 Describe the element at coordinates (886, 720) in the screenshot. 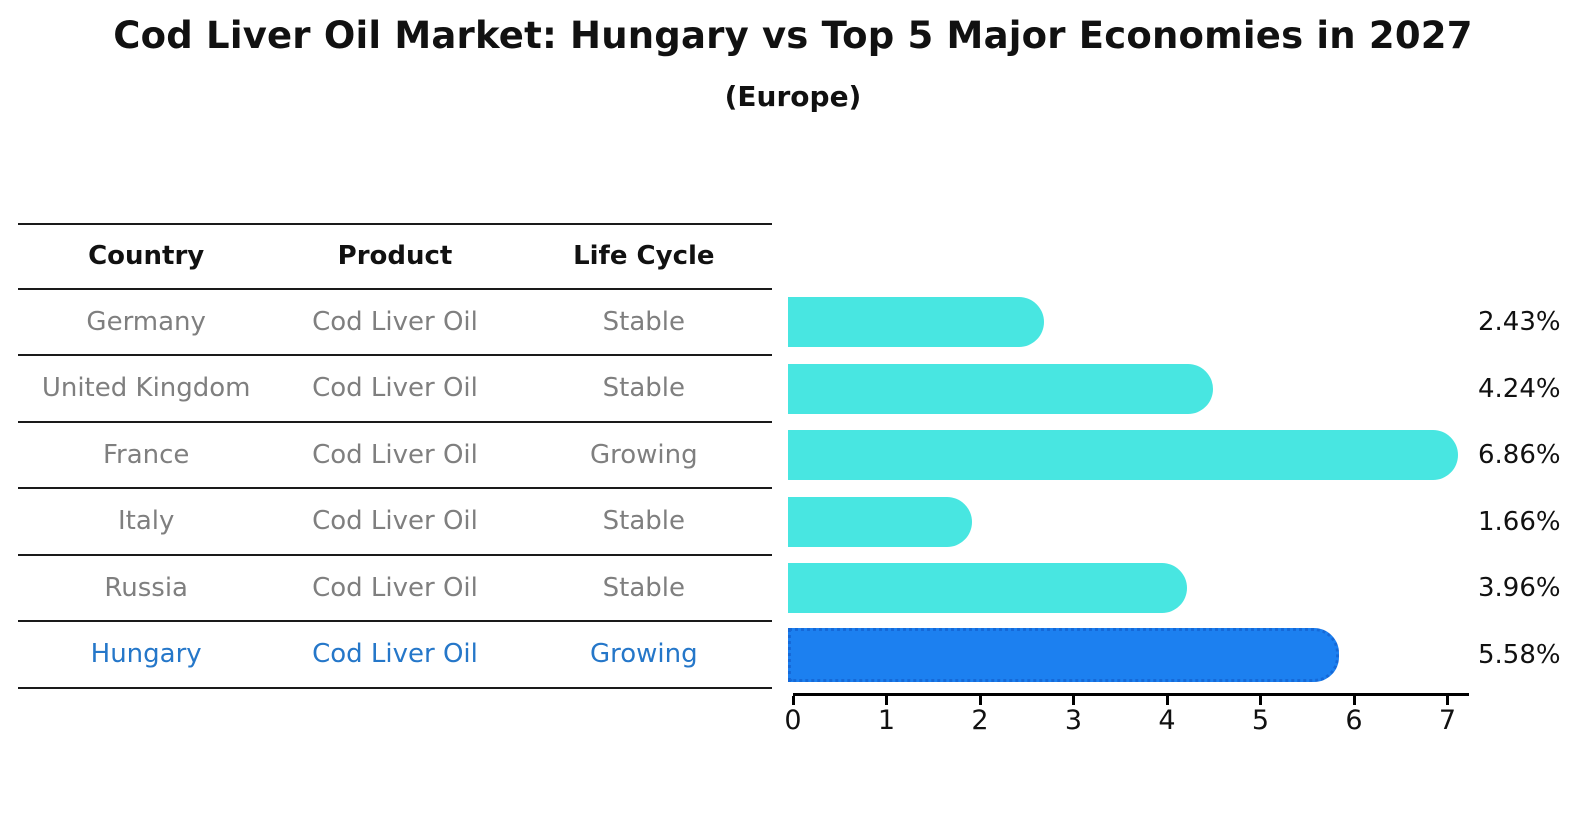

I see `x-axis-tick-label: 1` at that location.